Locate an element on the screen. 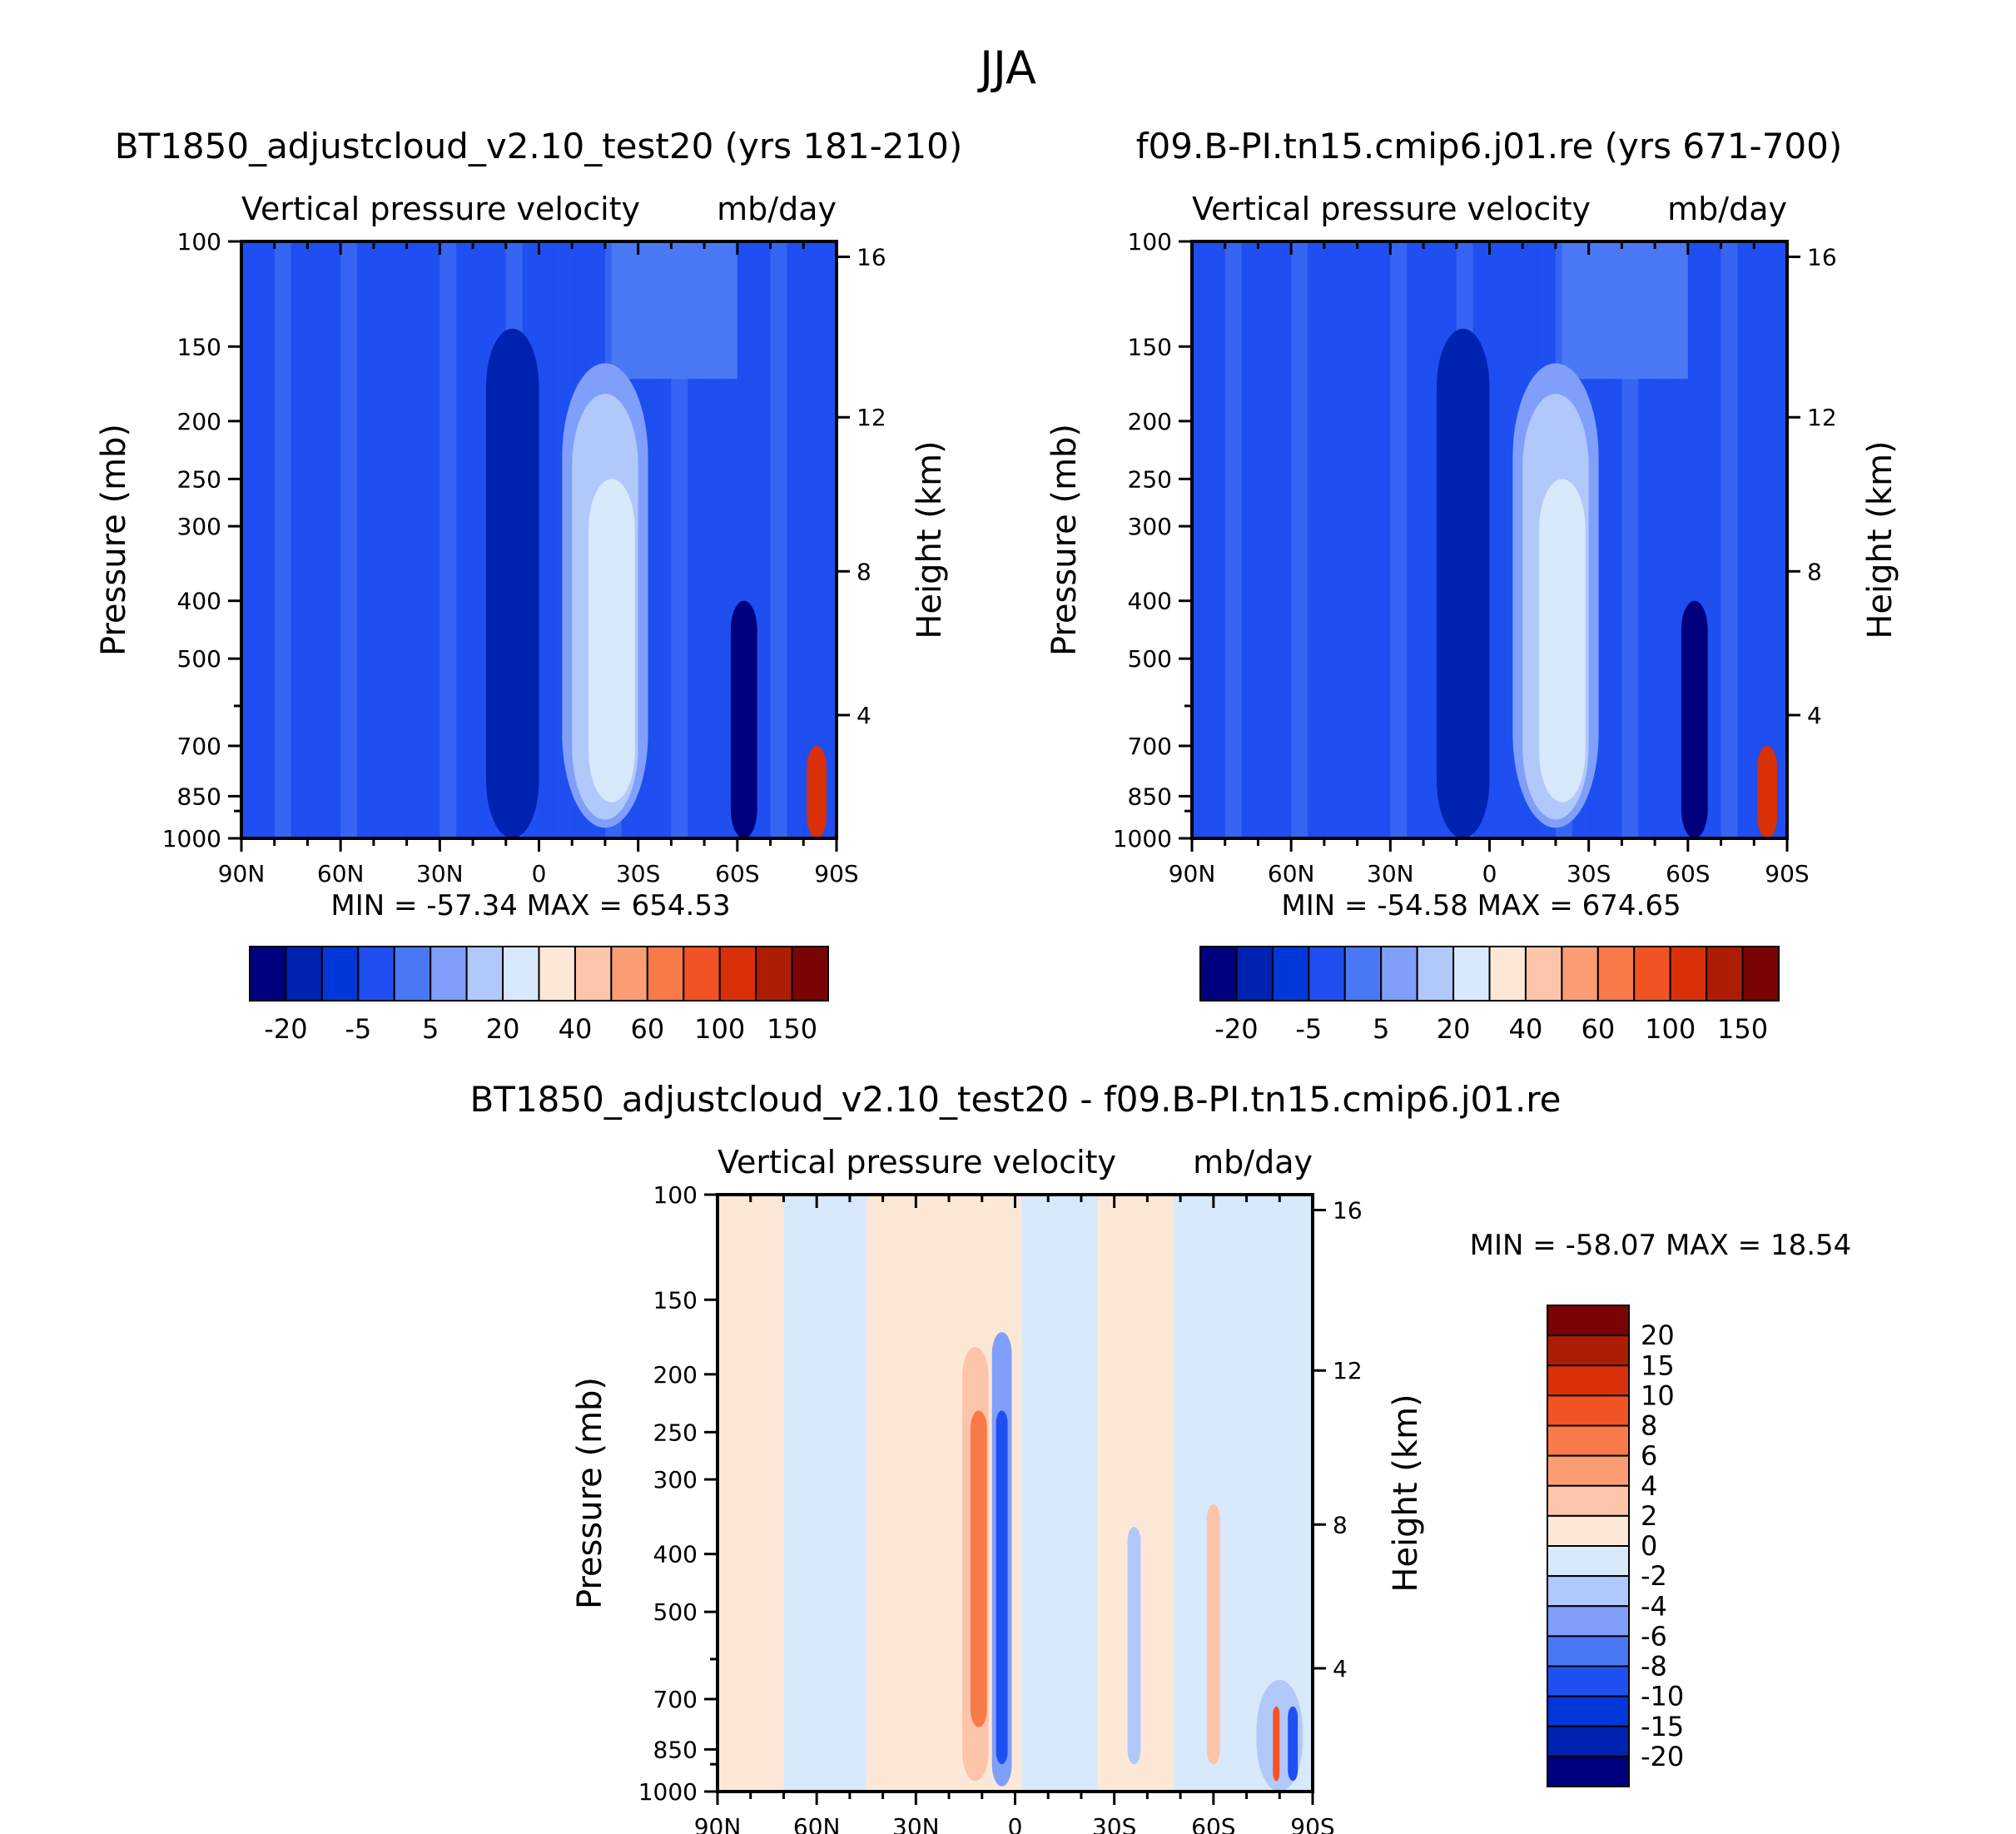 The height and width of the screenshot is (1834, 2016). x-tick-label: 60N is located at coordinates (341, 873).